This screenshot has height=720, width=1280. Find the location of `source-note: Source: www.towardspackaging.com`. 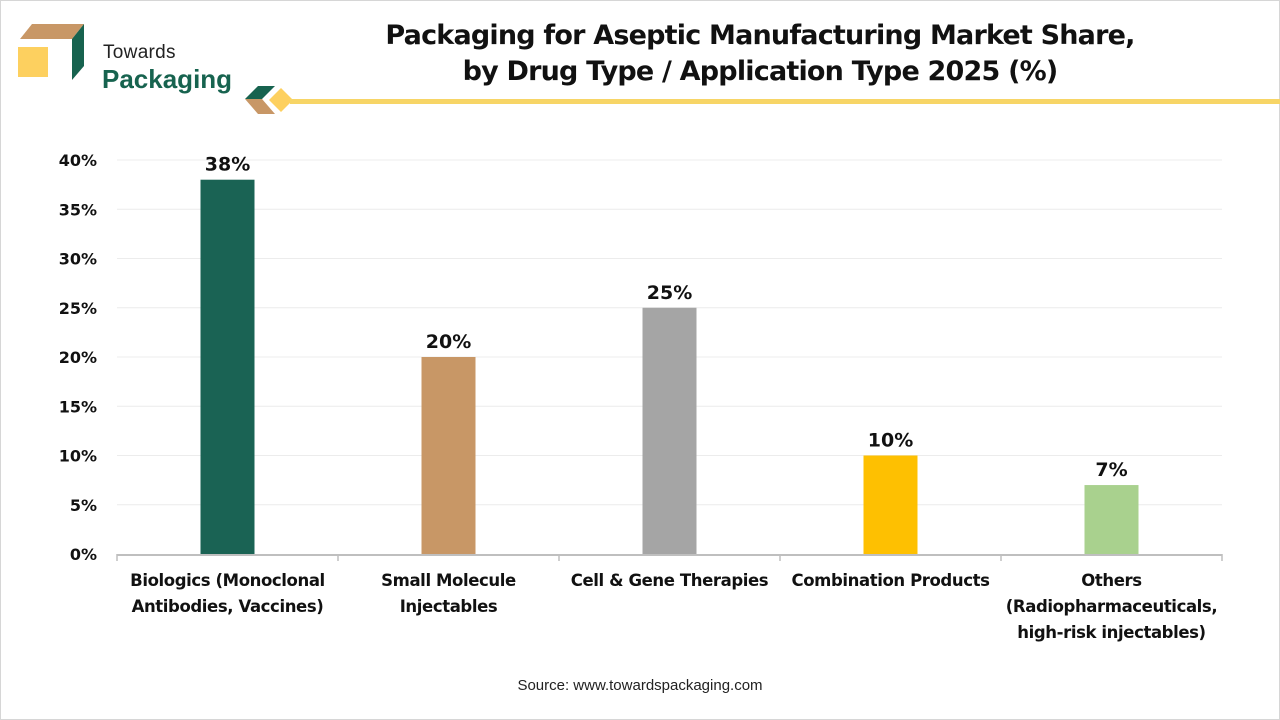

source-note: Source: www.towardspackaging.com is located at coordinates (640, 685).